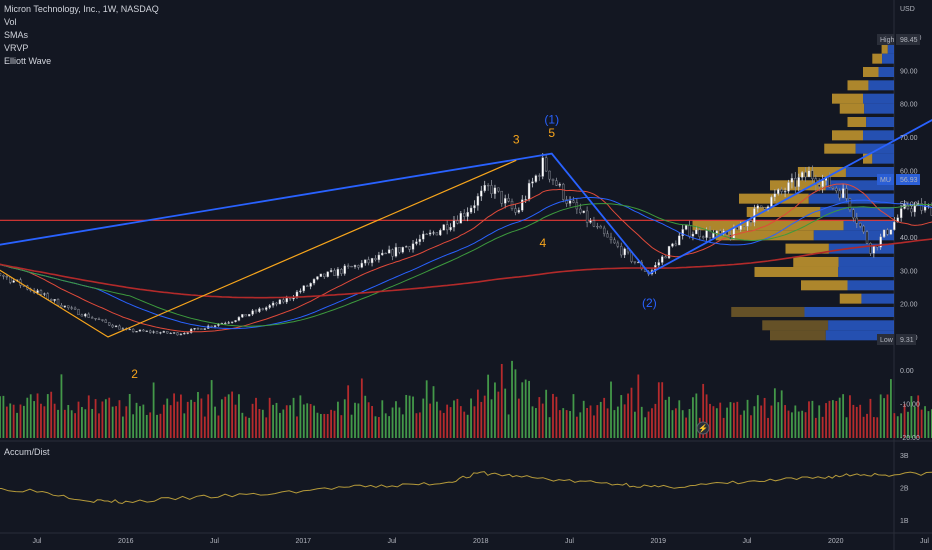 The image size is (932, 550). What do you see at coordinates (909, 305) in the screenshot?
I see `price-tick: 20.00` at bounding box center [909, 305].